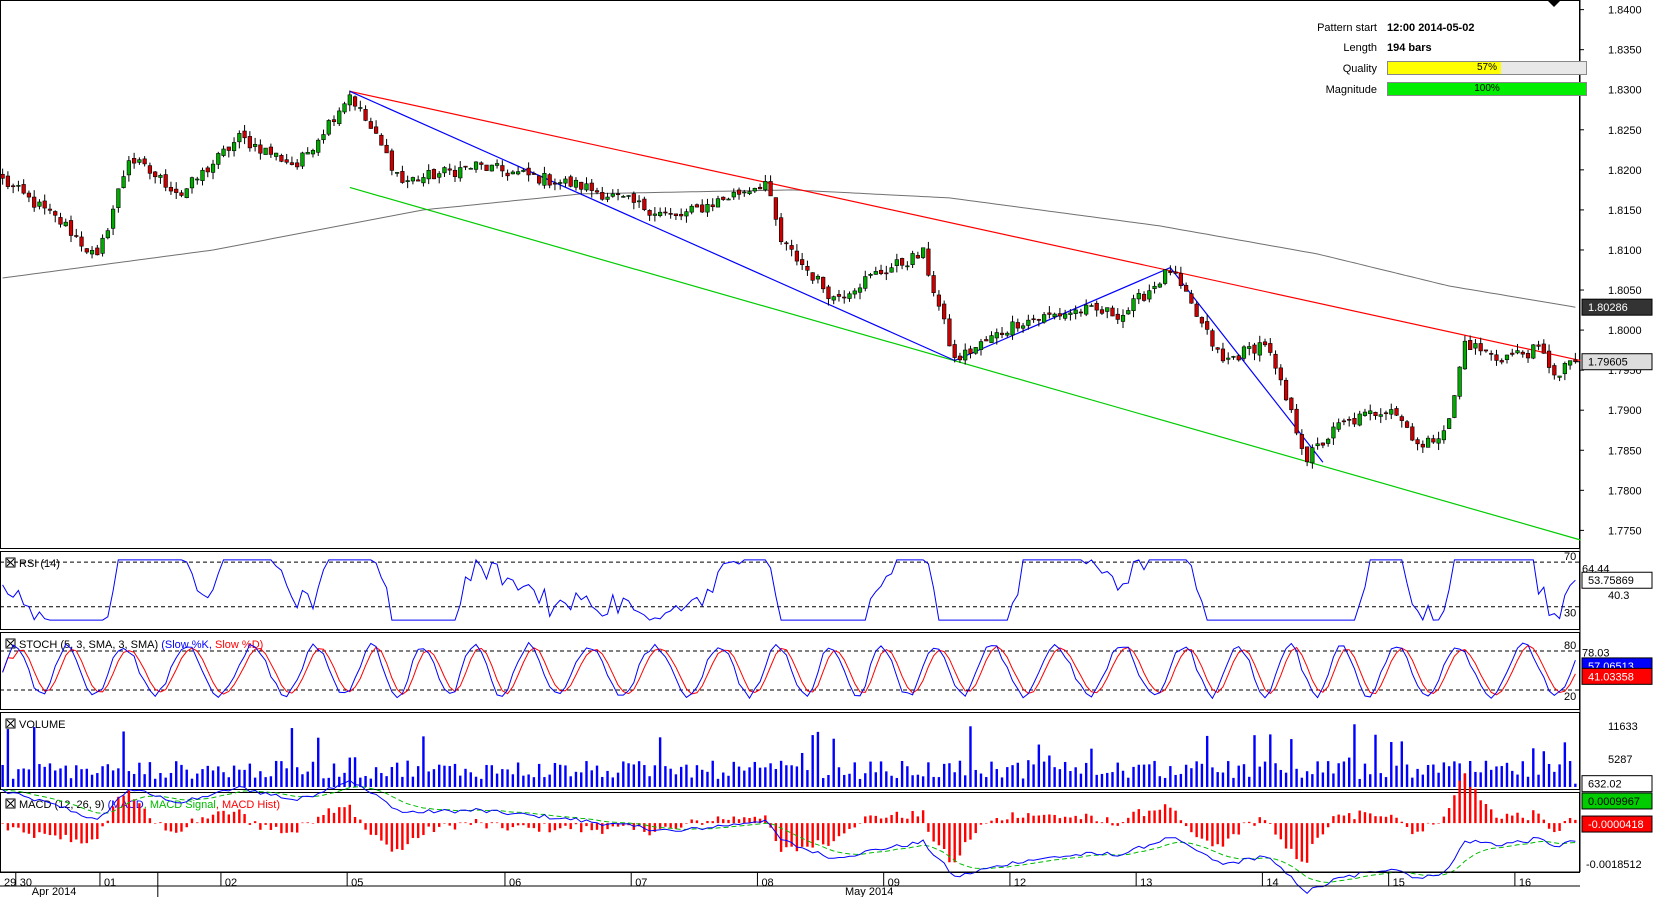 This screenshot has height=897, width=1655. Describe the element at coordinates (1625, 51) in the screenshot. I see `price-tick-label: 1.8350` at that location.